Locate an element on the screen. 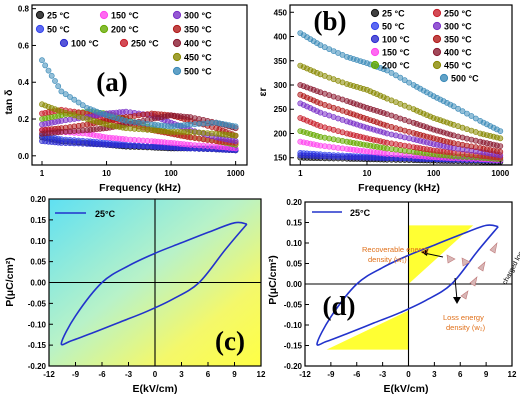 The image size is (520, 401). c-xtick-label: -3 is located at coordinates (129, 374).